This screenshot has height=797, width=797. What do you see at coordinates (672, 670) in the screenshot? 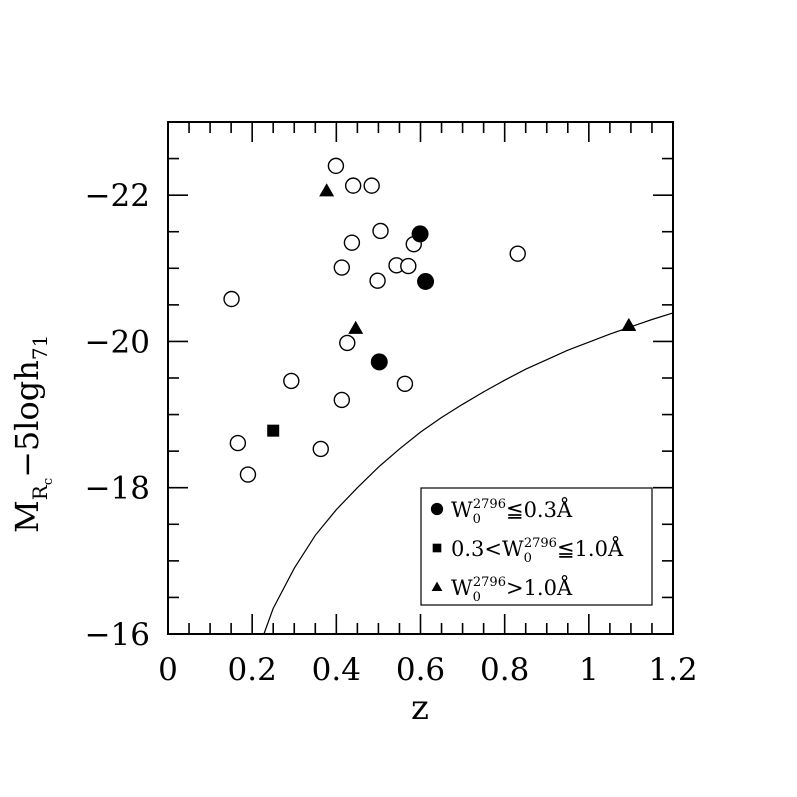
I see `x-tick-label: 1.2` at bounding box center [672, 670].